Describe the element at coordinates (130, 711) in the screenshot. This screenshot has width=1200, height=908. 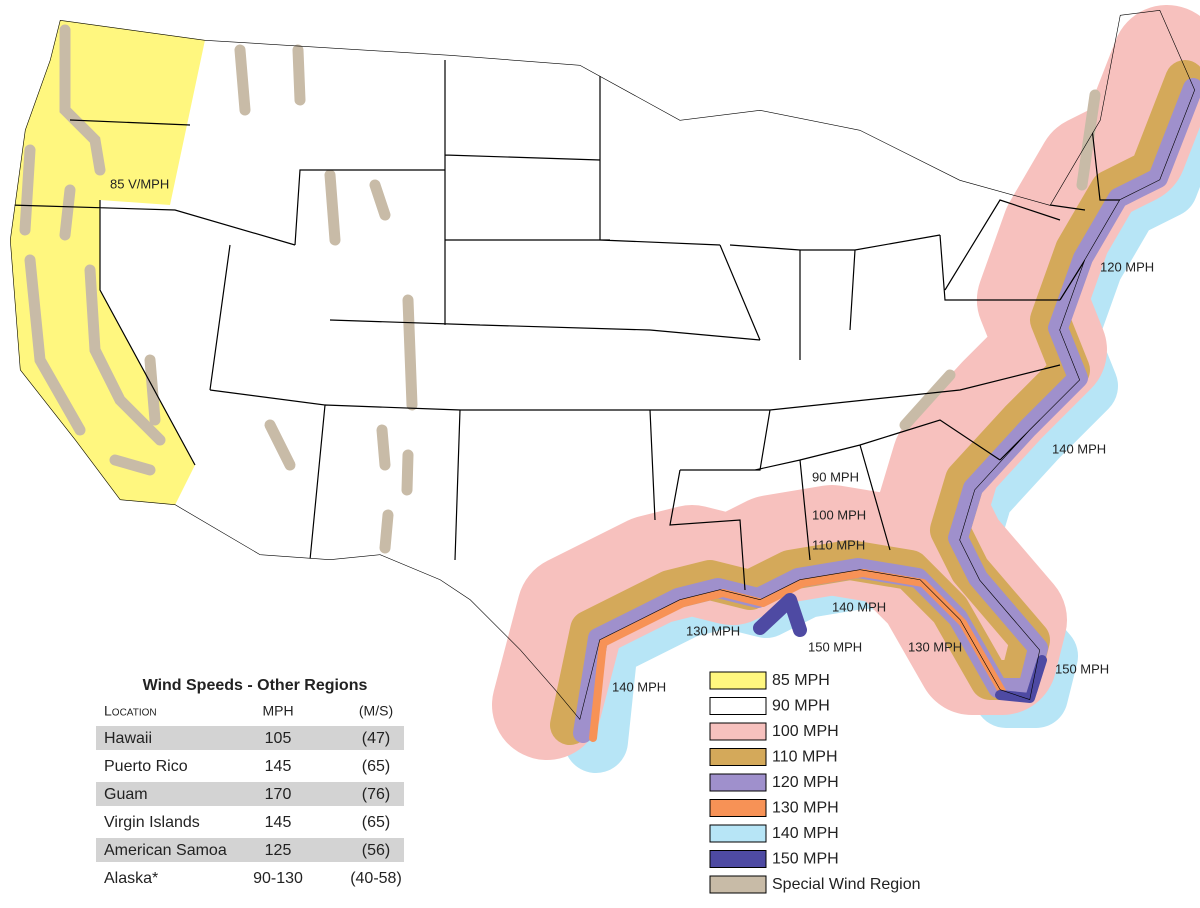
I see `column-header: Location` at that location.